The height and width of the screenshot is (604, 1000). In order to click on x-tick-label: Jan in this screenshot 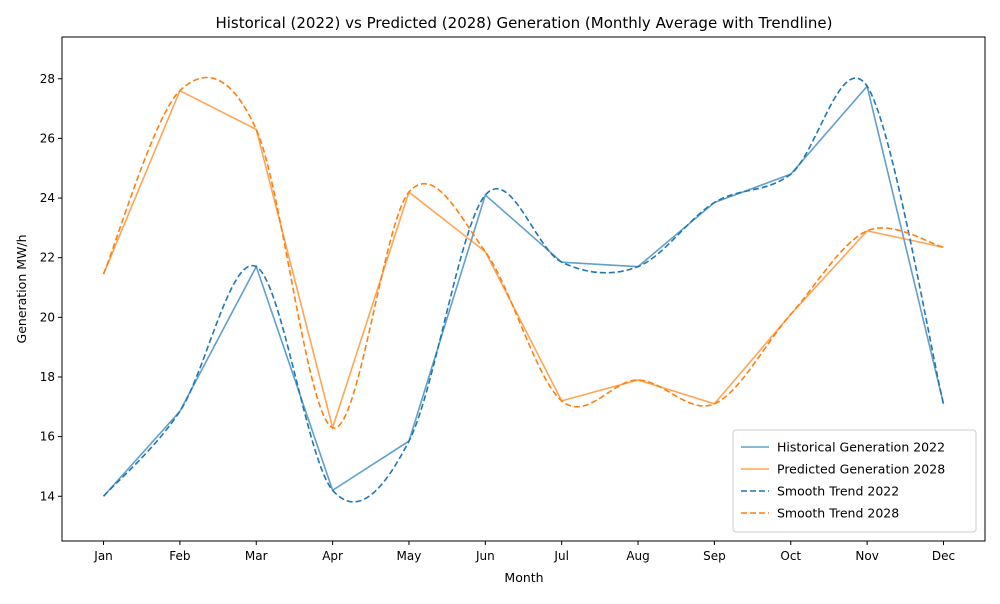, I will do `click(103, 556)`.